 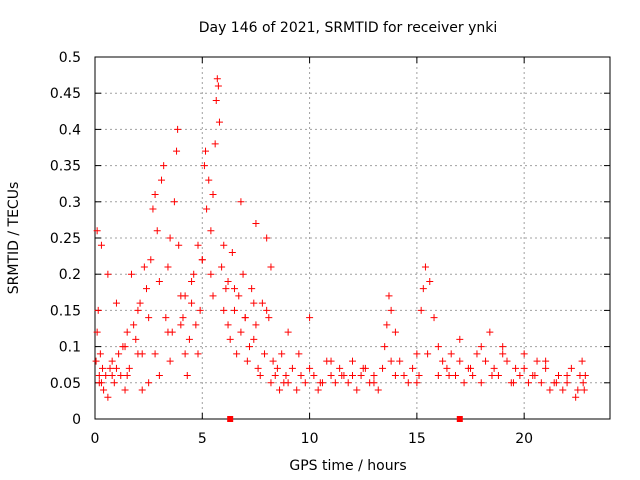 I want to click on y-tick-label: 0.2, so click(x=70, y=275).